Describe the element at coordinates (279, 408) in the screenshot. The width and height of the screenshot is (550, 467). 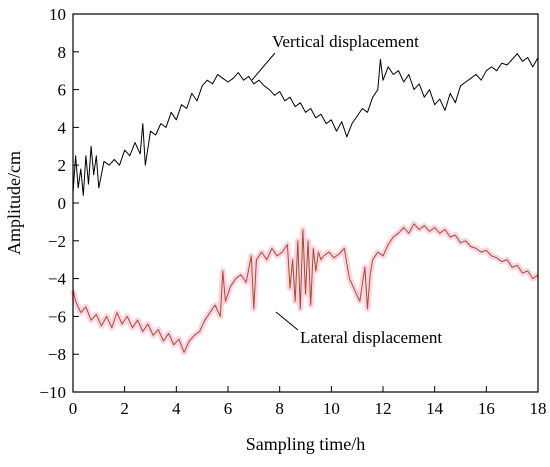
I see `x-tick-label: 8` at that location.